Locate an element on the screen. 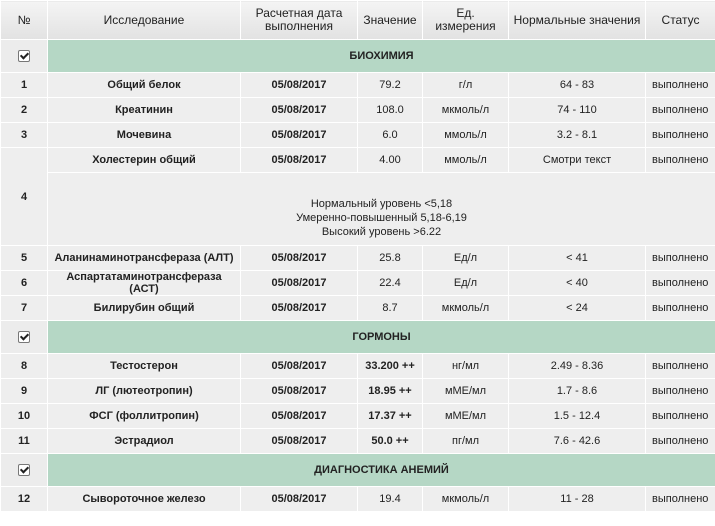 This screenshot has width=715, height=526. name-cell: Холестерин общий is located at coordinates (144, 160).